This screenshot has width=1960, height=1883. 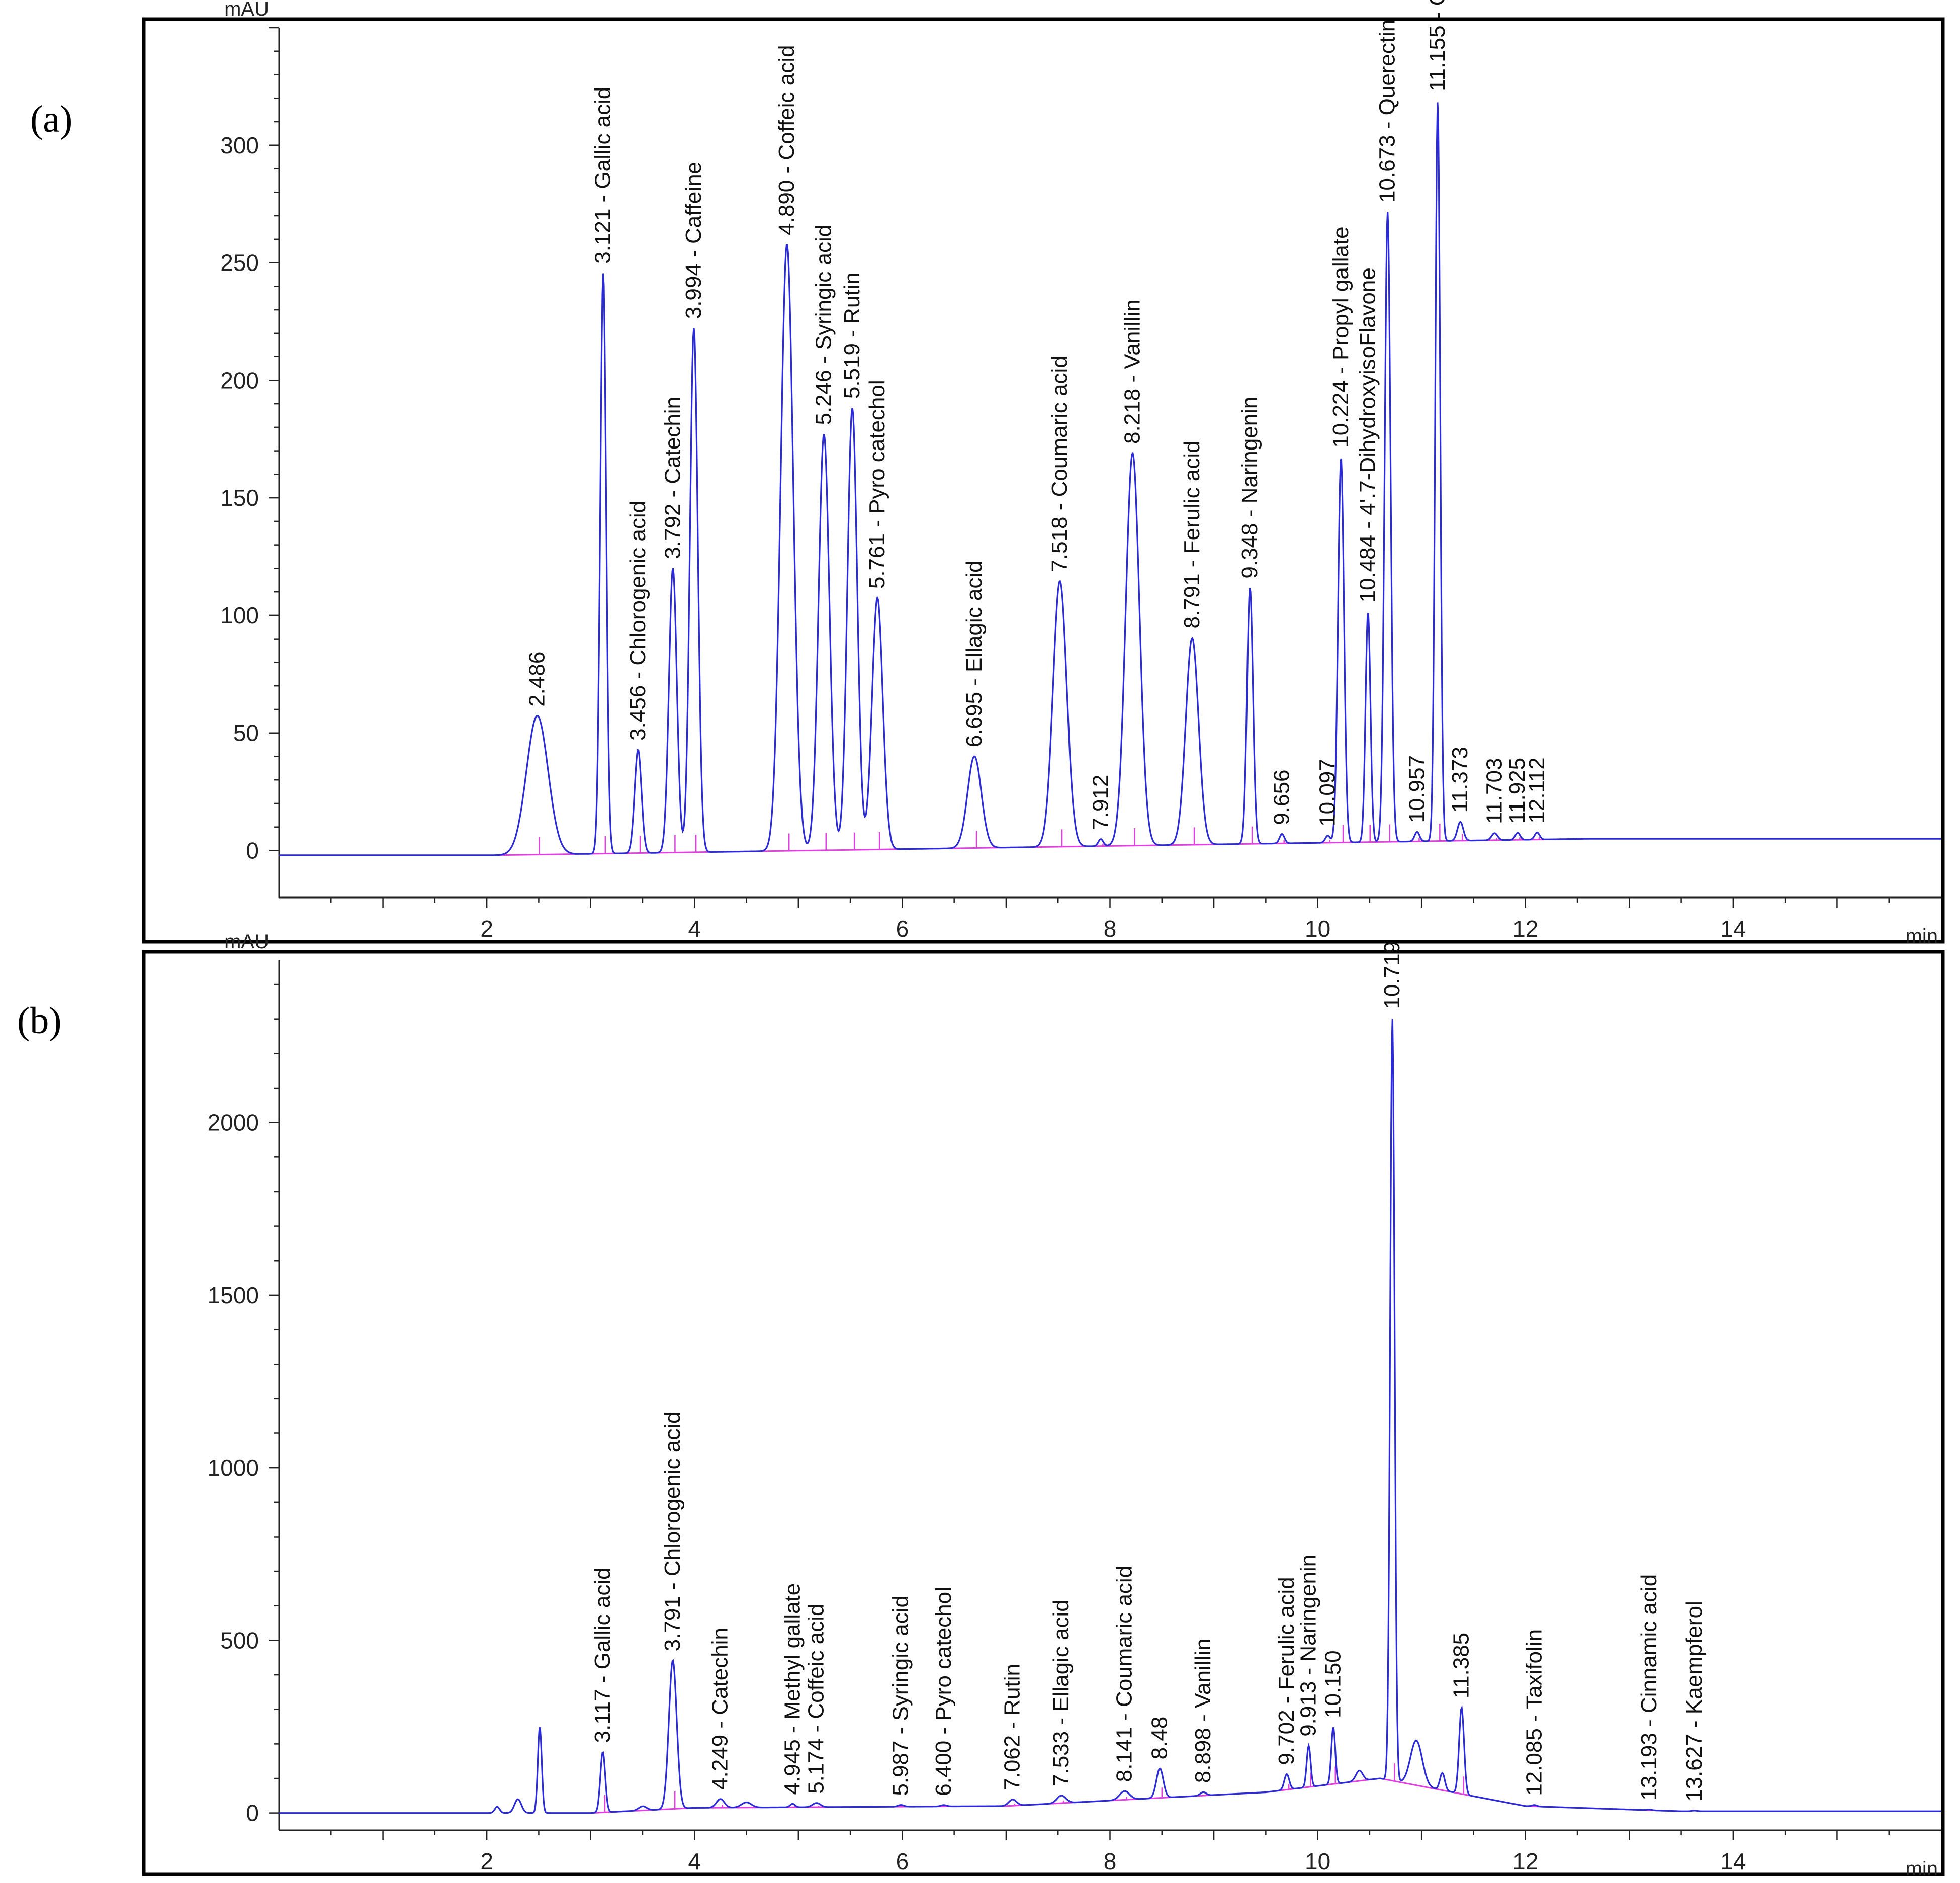 I want to click on peak-label: 3.791 - Chlorogenic acid, so click(x=672, y=1531).